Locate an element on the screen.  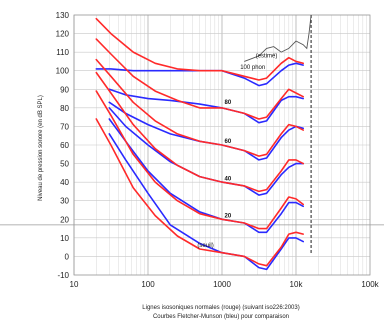
curve-annotation: 40 is located at coordinates (228, 179).